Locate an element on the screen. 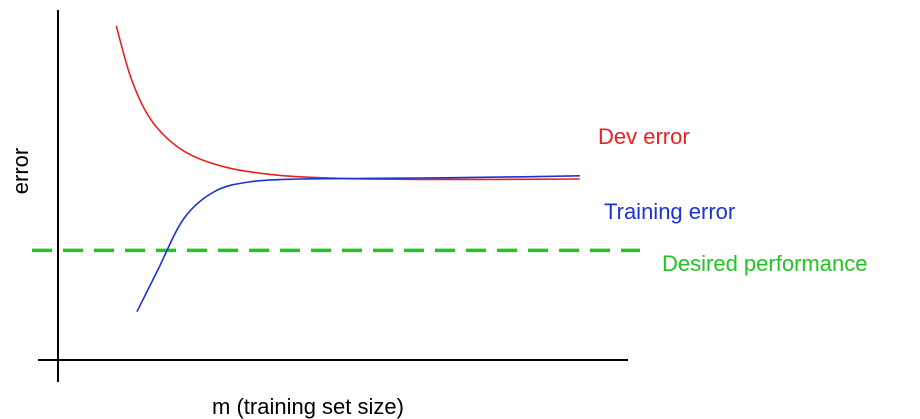 This screenshot has width=920, height=419. x-axis-label: m (training set size) is located at coordinates (308, 406).